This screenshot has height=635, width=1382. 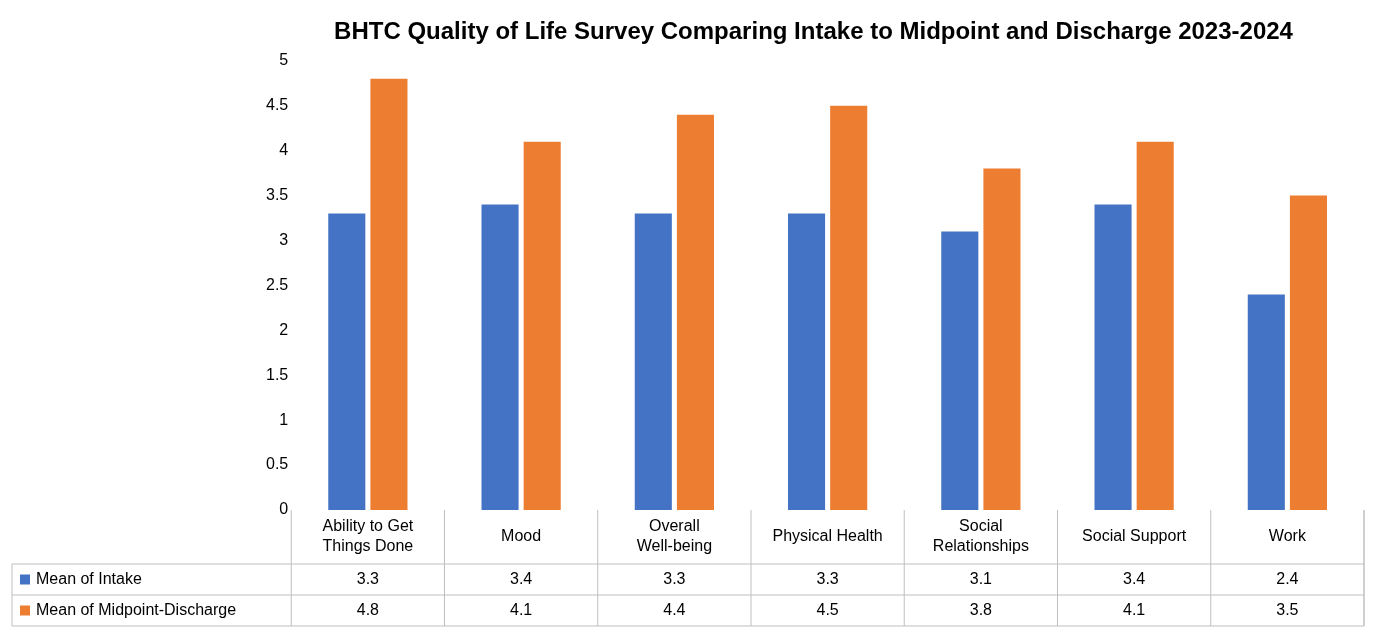 I want to click on y-tick-label: 2.5, so click(x=277, y=284).